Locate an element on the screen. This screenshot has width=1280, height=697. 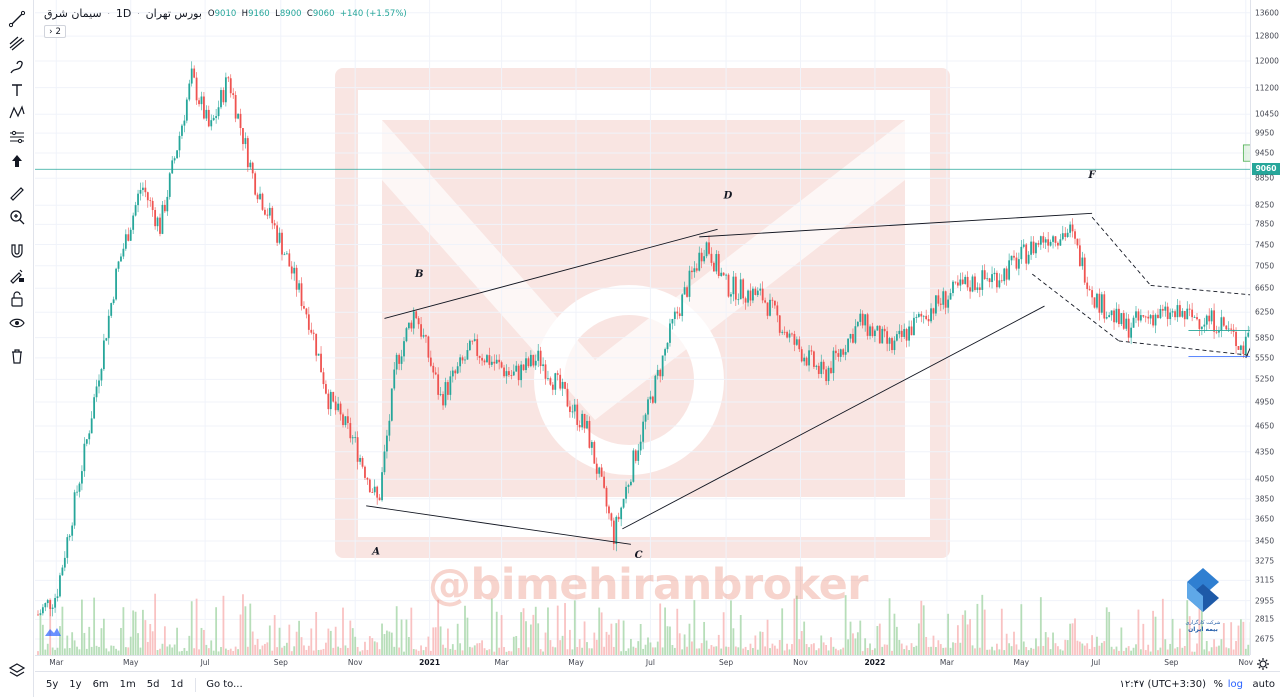
unlock-icon is located at coordinates (17, 299).